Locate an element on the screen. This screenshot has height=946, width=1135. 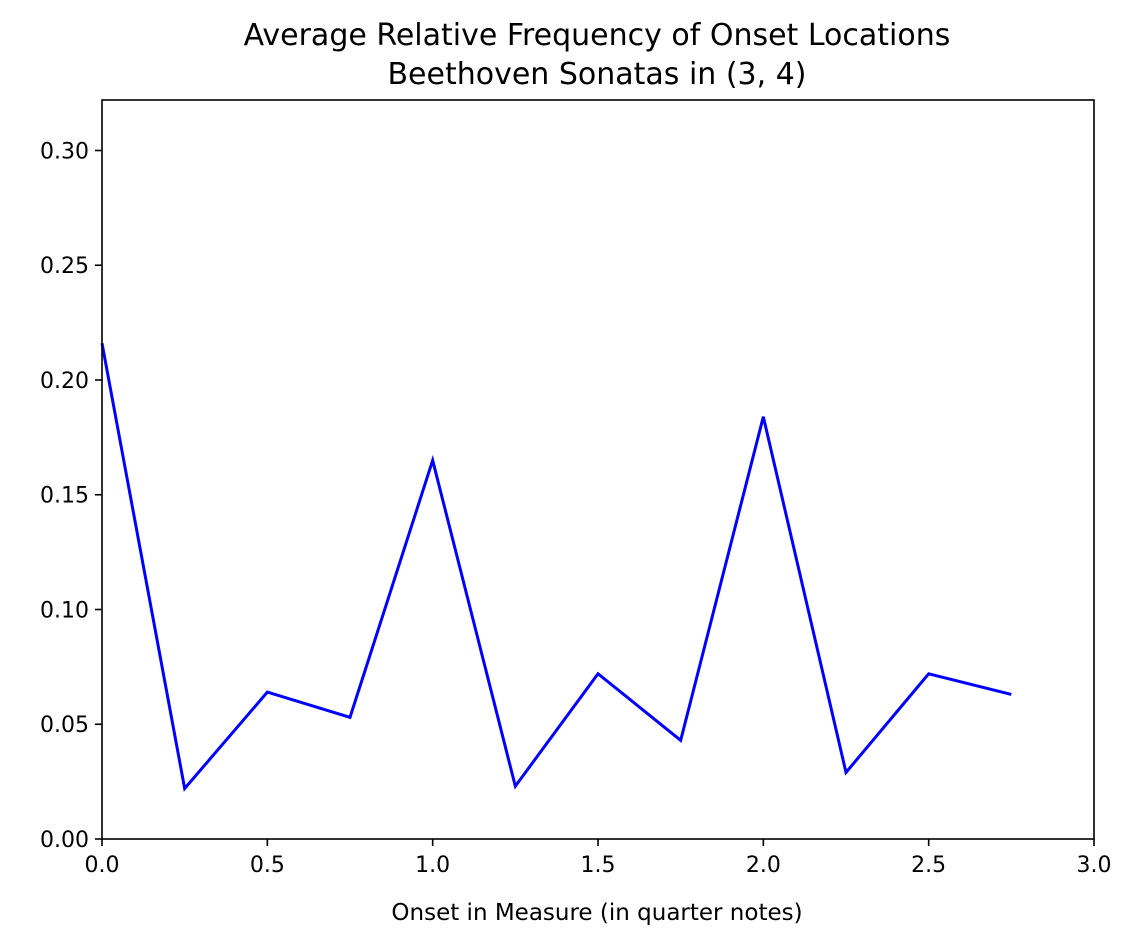
y-tick-label: 0.15 is located at coordinates (64, 496).